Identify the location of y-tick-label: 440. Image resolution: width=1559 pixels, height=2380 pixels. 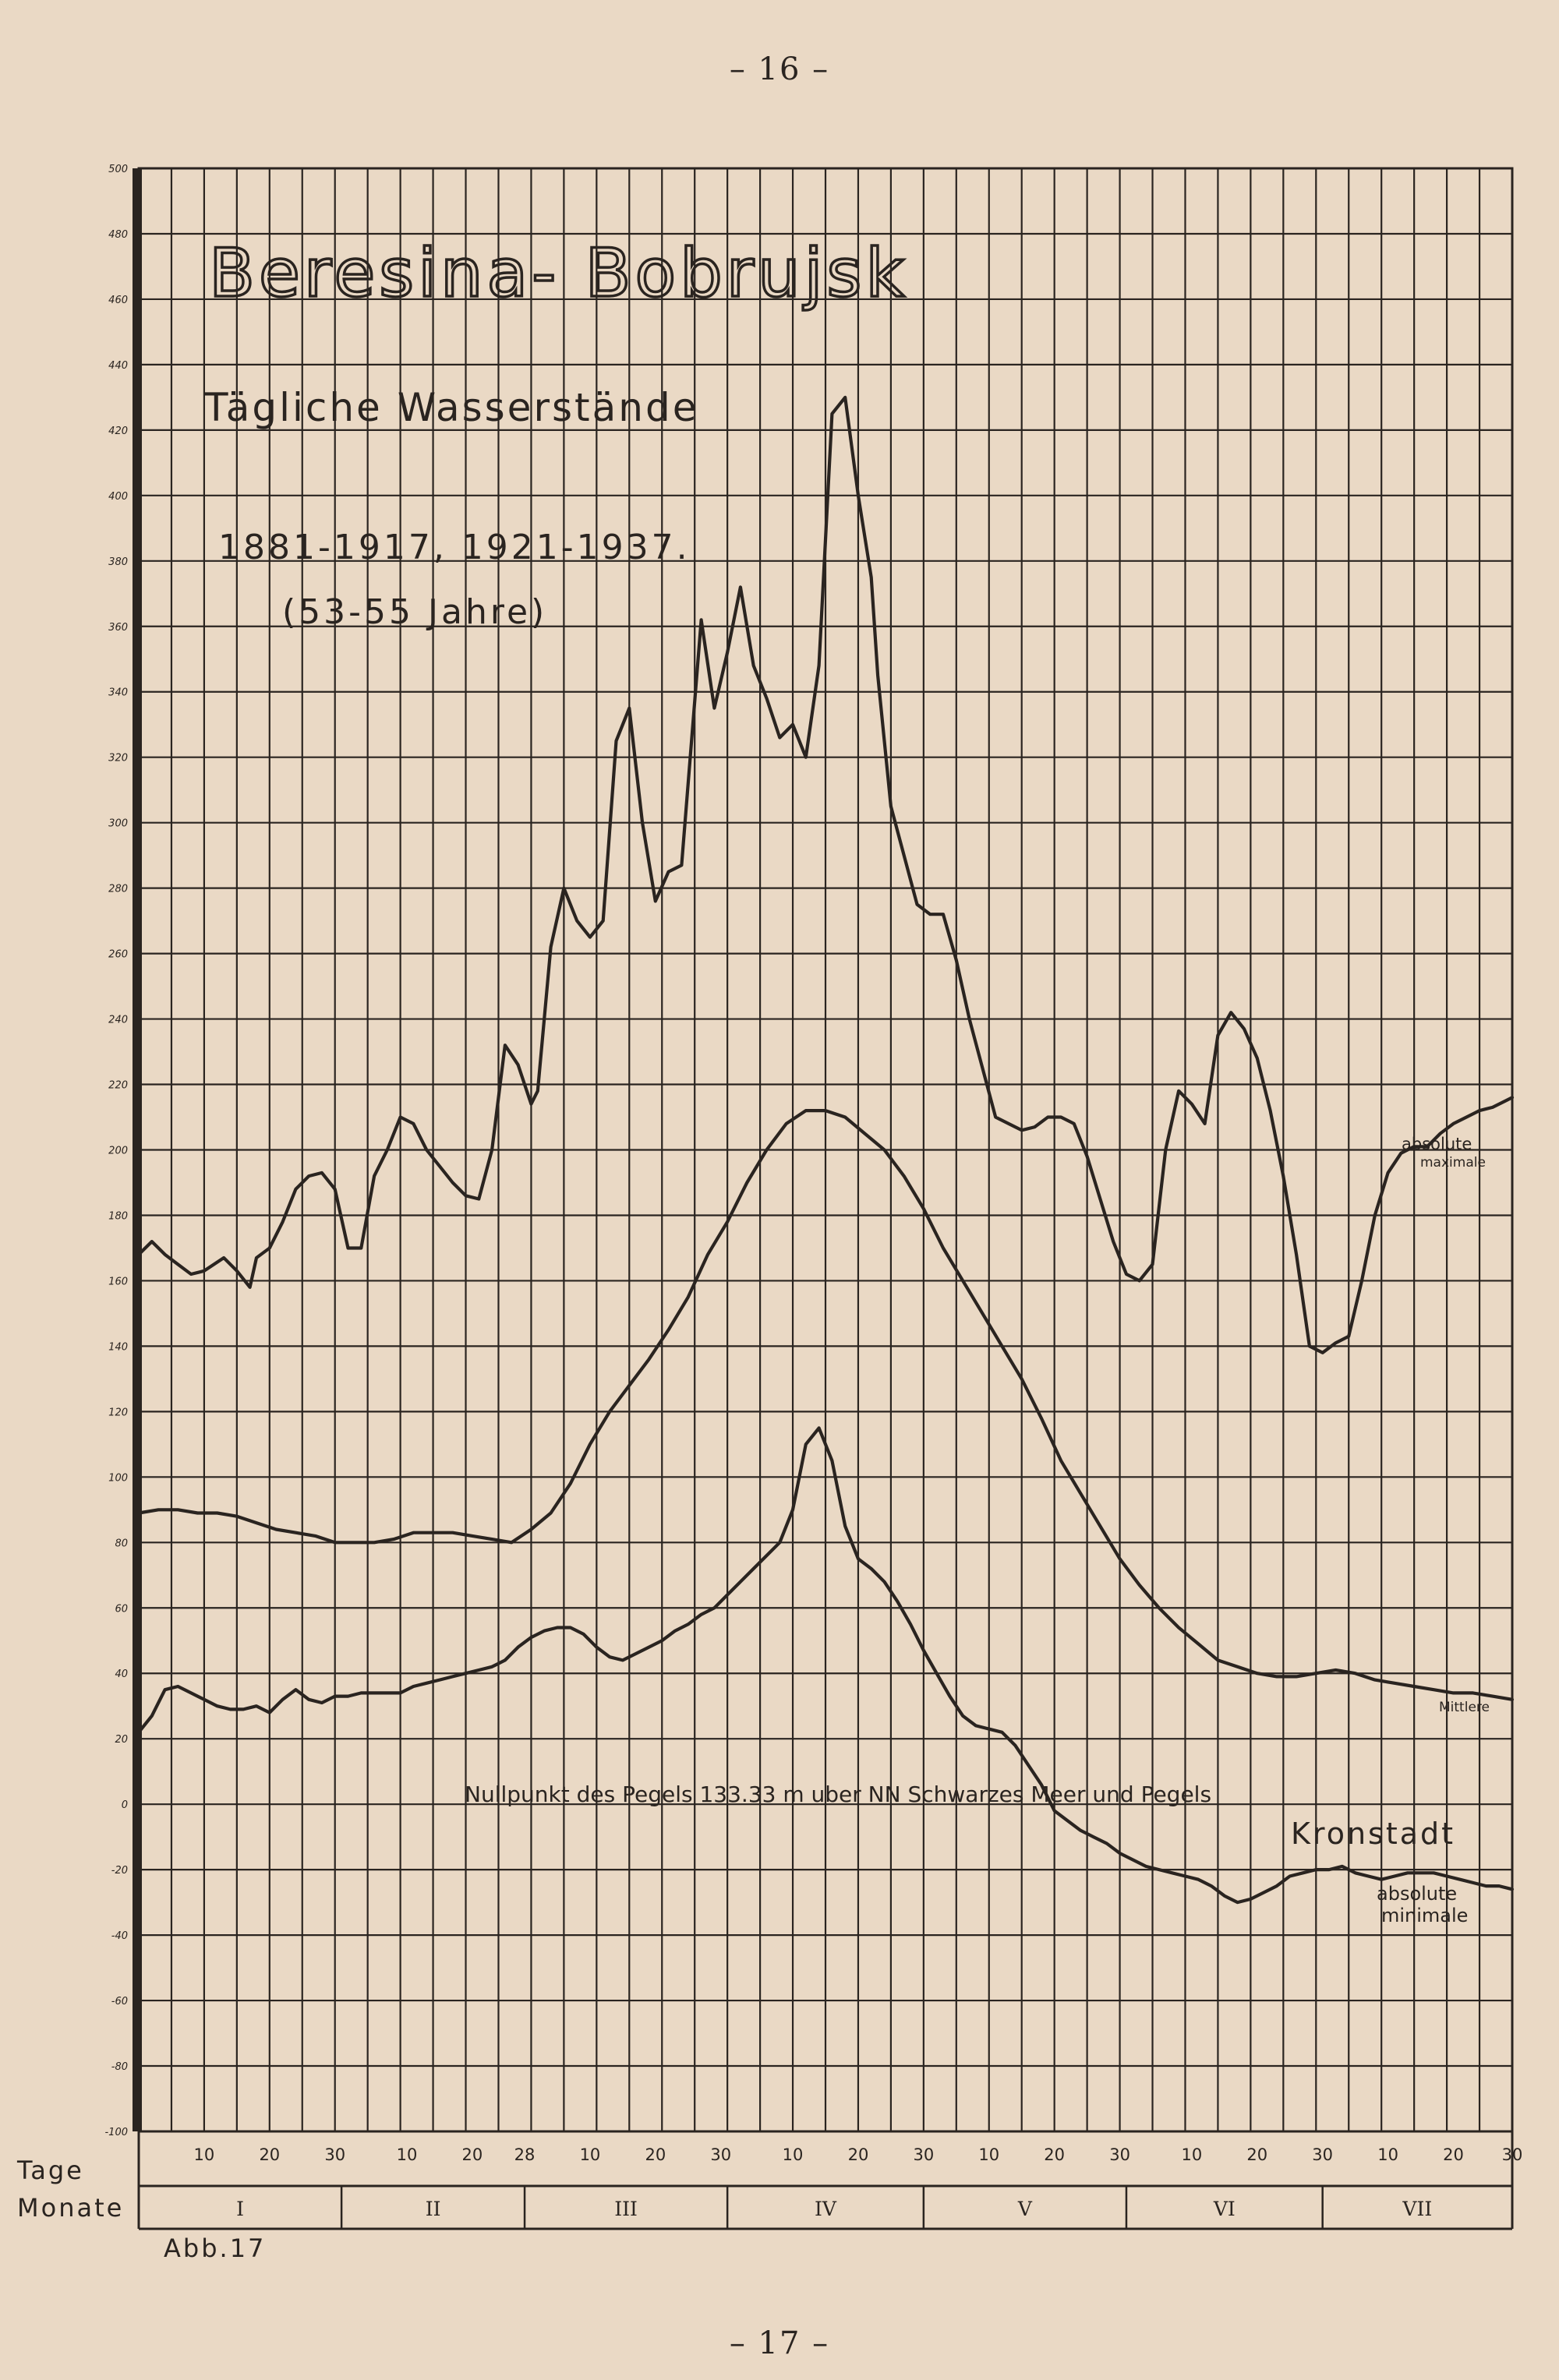
(118, 366).